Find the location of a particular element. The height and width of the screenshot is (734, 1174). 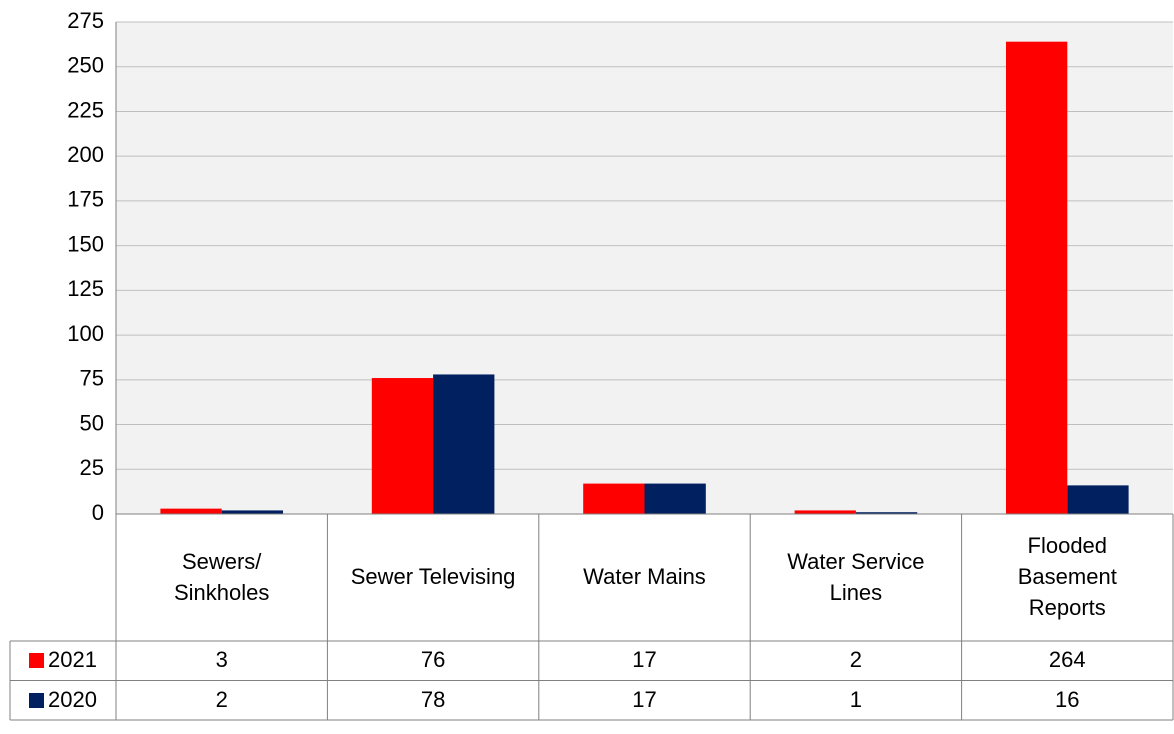

category-label: Water Mains is located at coordinates (644, 577).